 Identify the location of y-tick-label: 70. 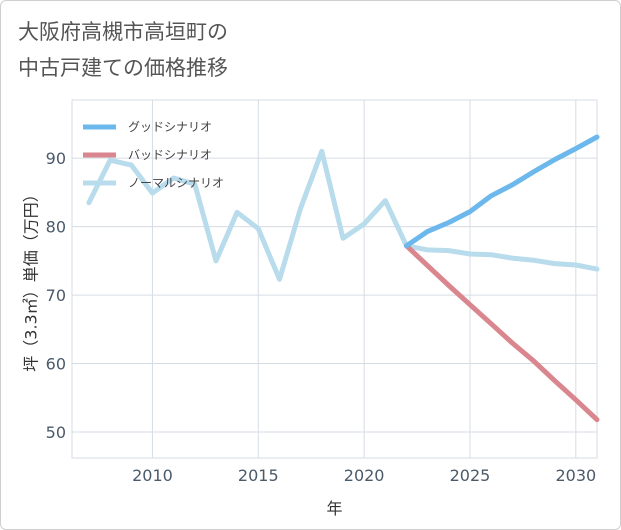
(56, 295).